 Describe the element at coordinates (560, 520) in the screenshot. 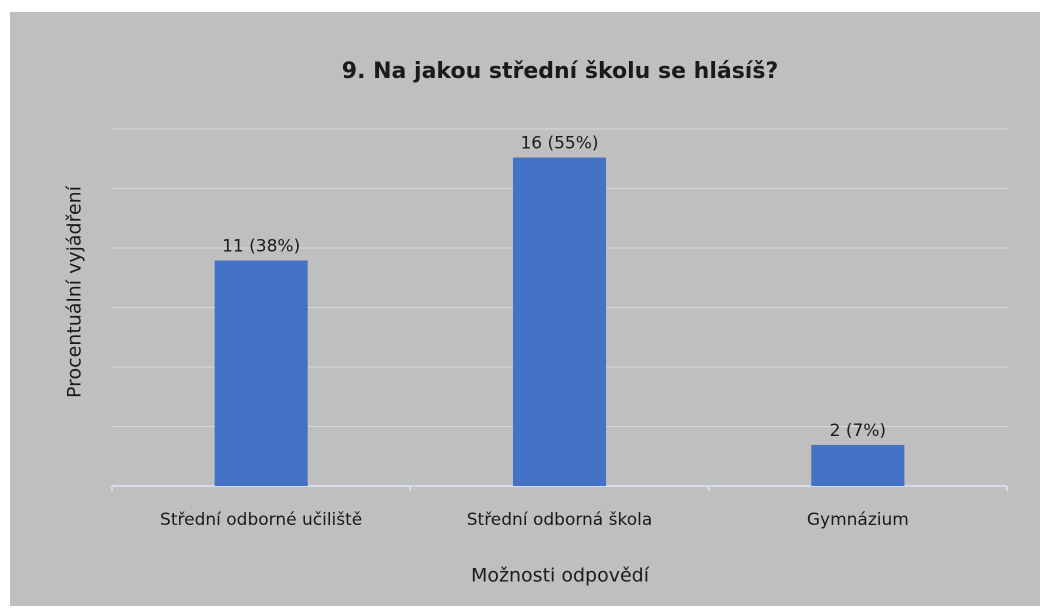

I see `x-tick-label: Střední odborná škola` at that location.